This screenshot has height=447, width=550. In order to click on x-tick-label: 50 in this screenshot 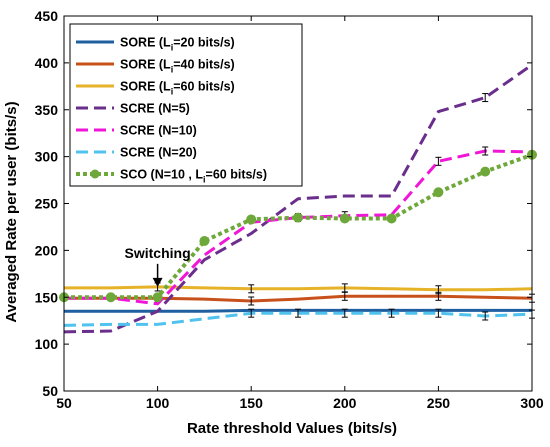, I will do `click(64, 403)`.